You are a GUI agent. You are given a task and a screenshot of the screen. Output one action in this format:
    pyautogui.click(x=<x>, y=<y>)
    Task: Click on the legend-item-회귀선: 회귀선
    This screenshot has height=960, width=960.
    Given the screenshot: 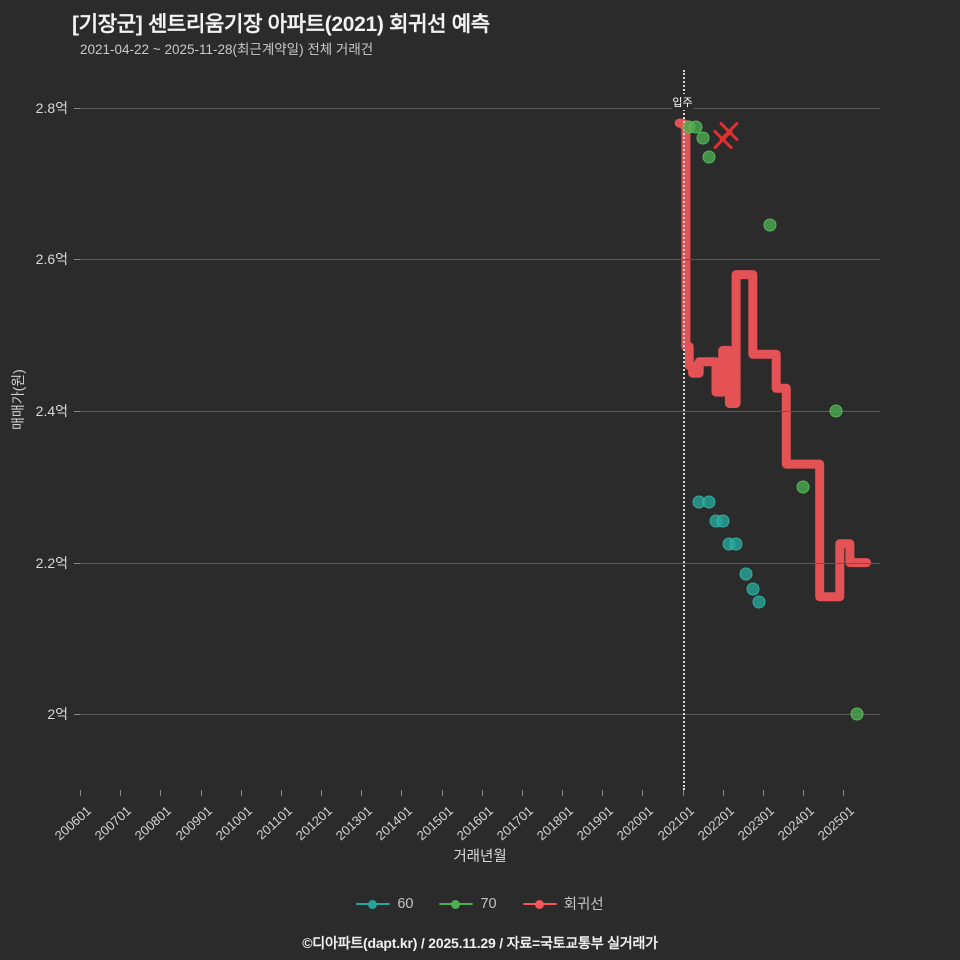 What is the action you would take?
    pyautogui.click(x=563, y=903)
    